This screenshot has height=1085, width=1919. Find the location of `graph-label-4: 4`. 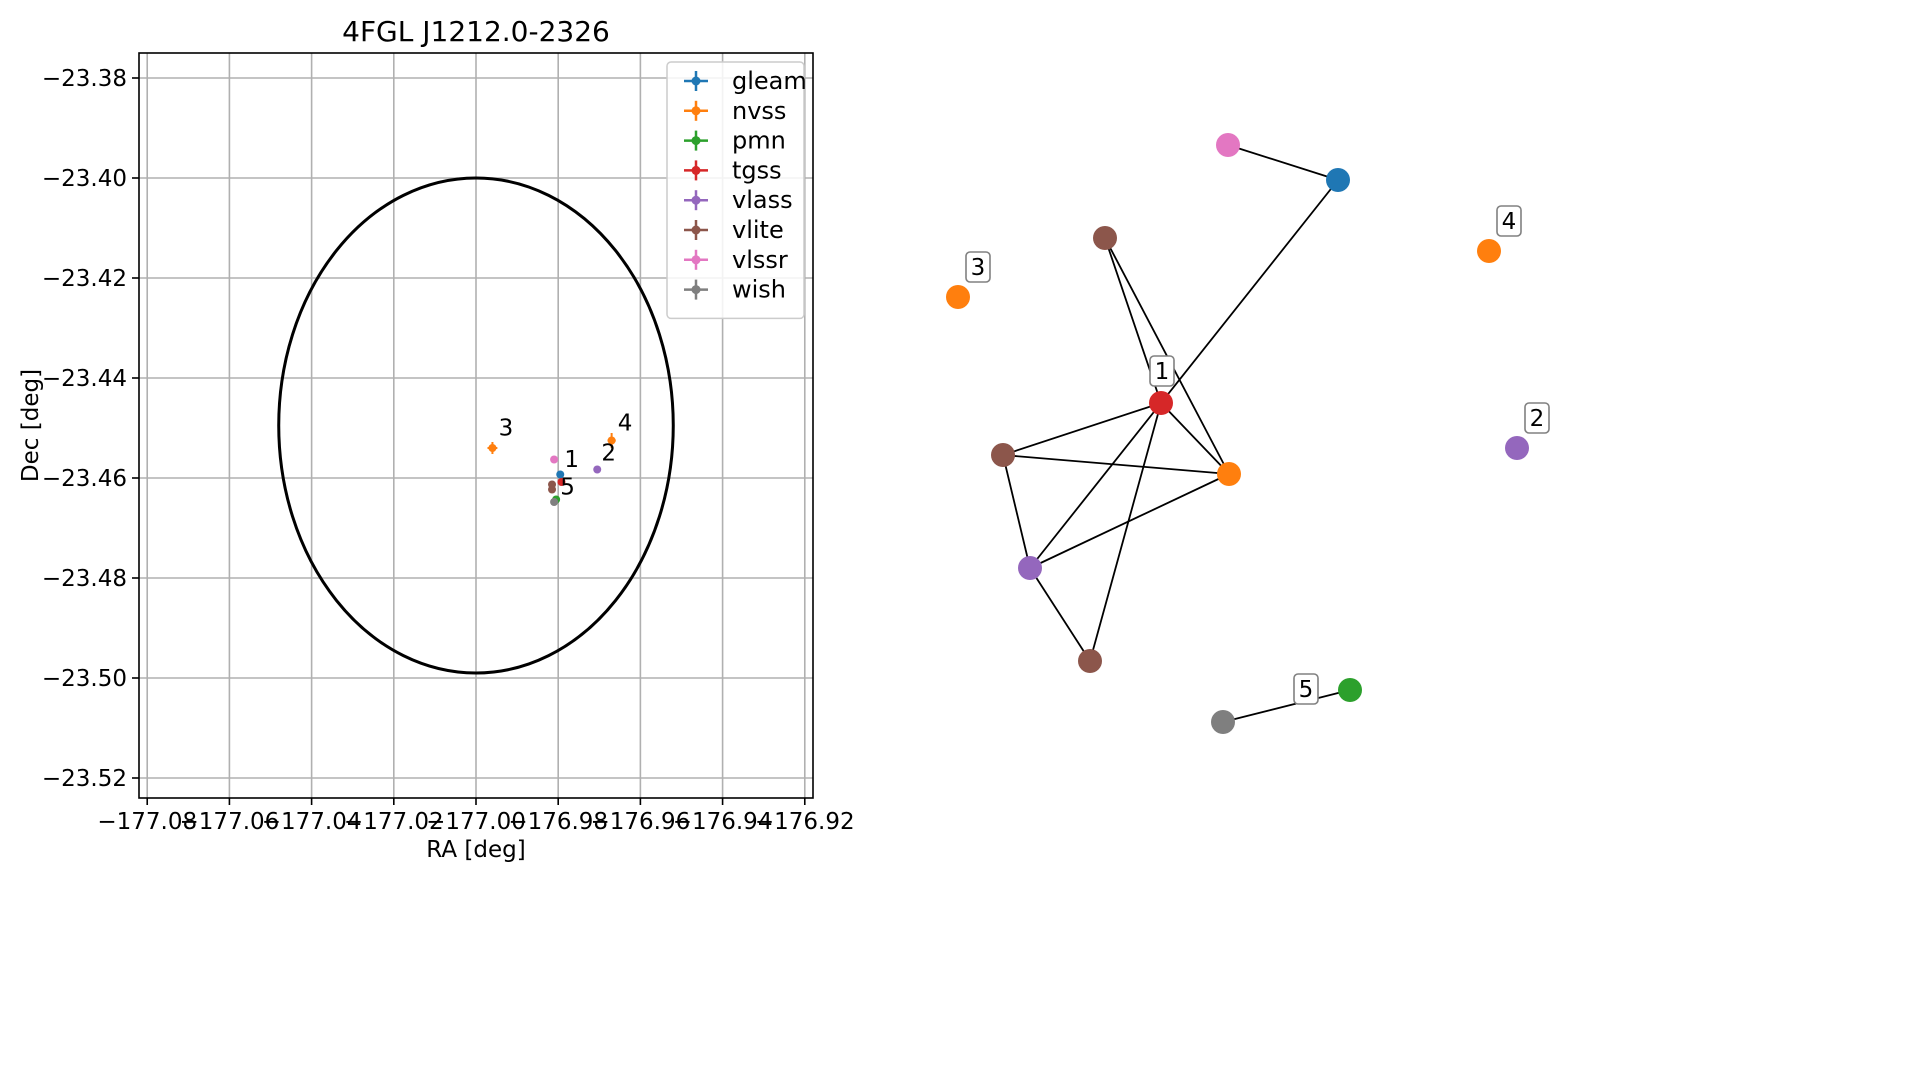

graph-label-4: 4 is located at coordinates (1509, 221).